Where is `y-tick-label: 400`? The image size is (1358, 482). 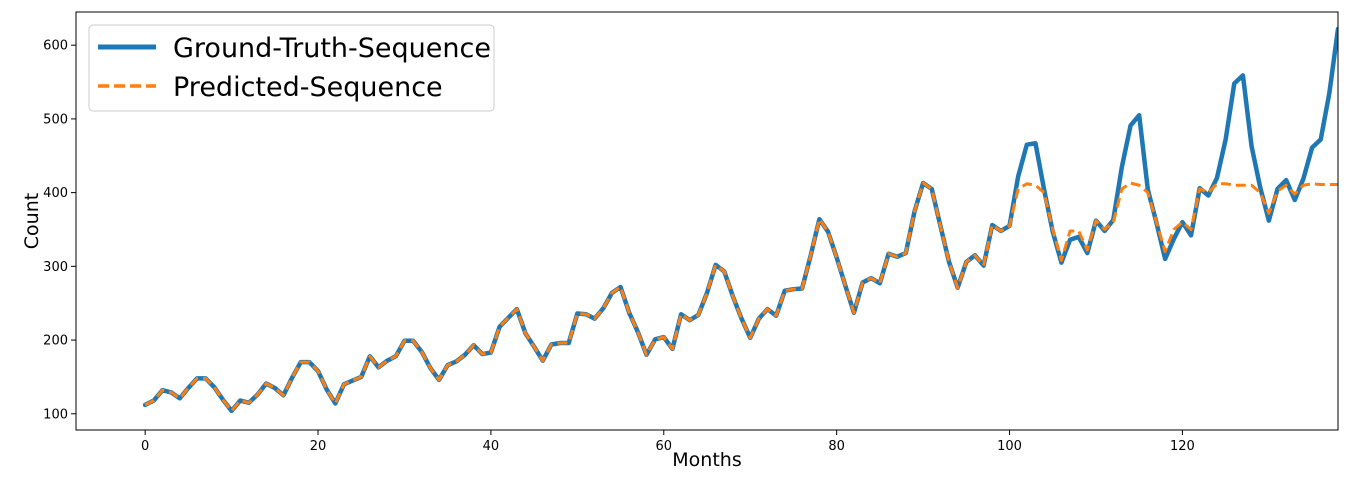 y-tick-label: 400 is located at coordinates (55, 193).